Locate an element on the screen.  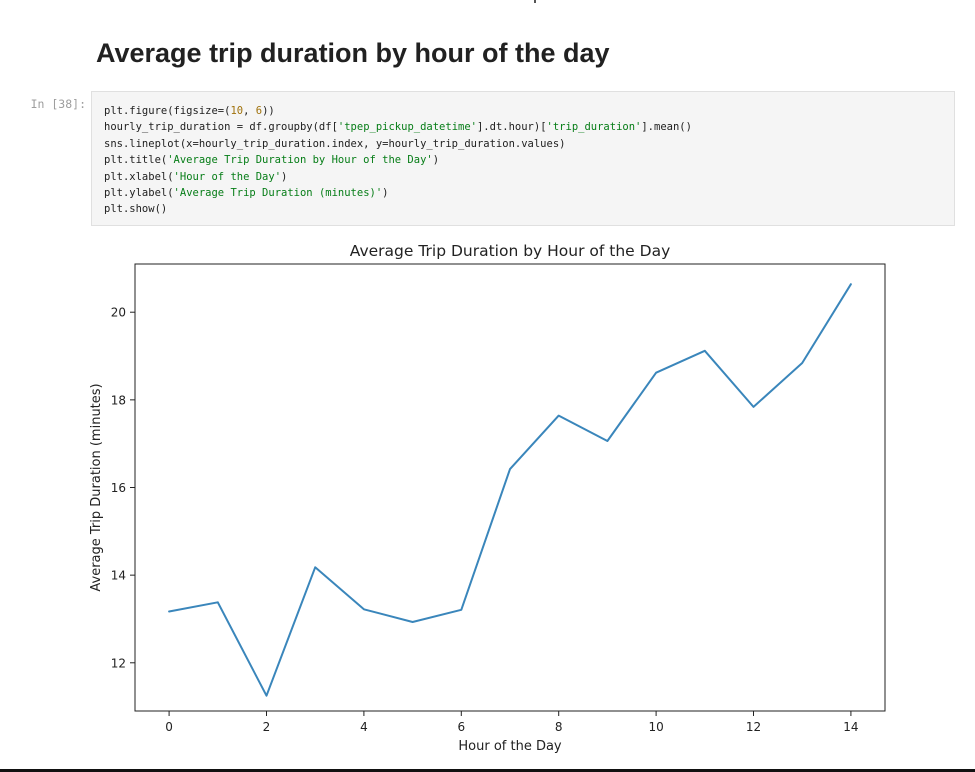
code-line: plt.show() is located at coordinates (136, 209).